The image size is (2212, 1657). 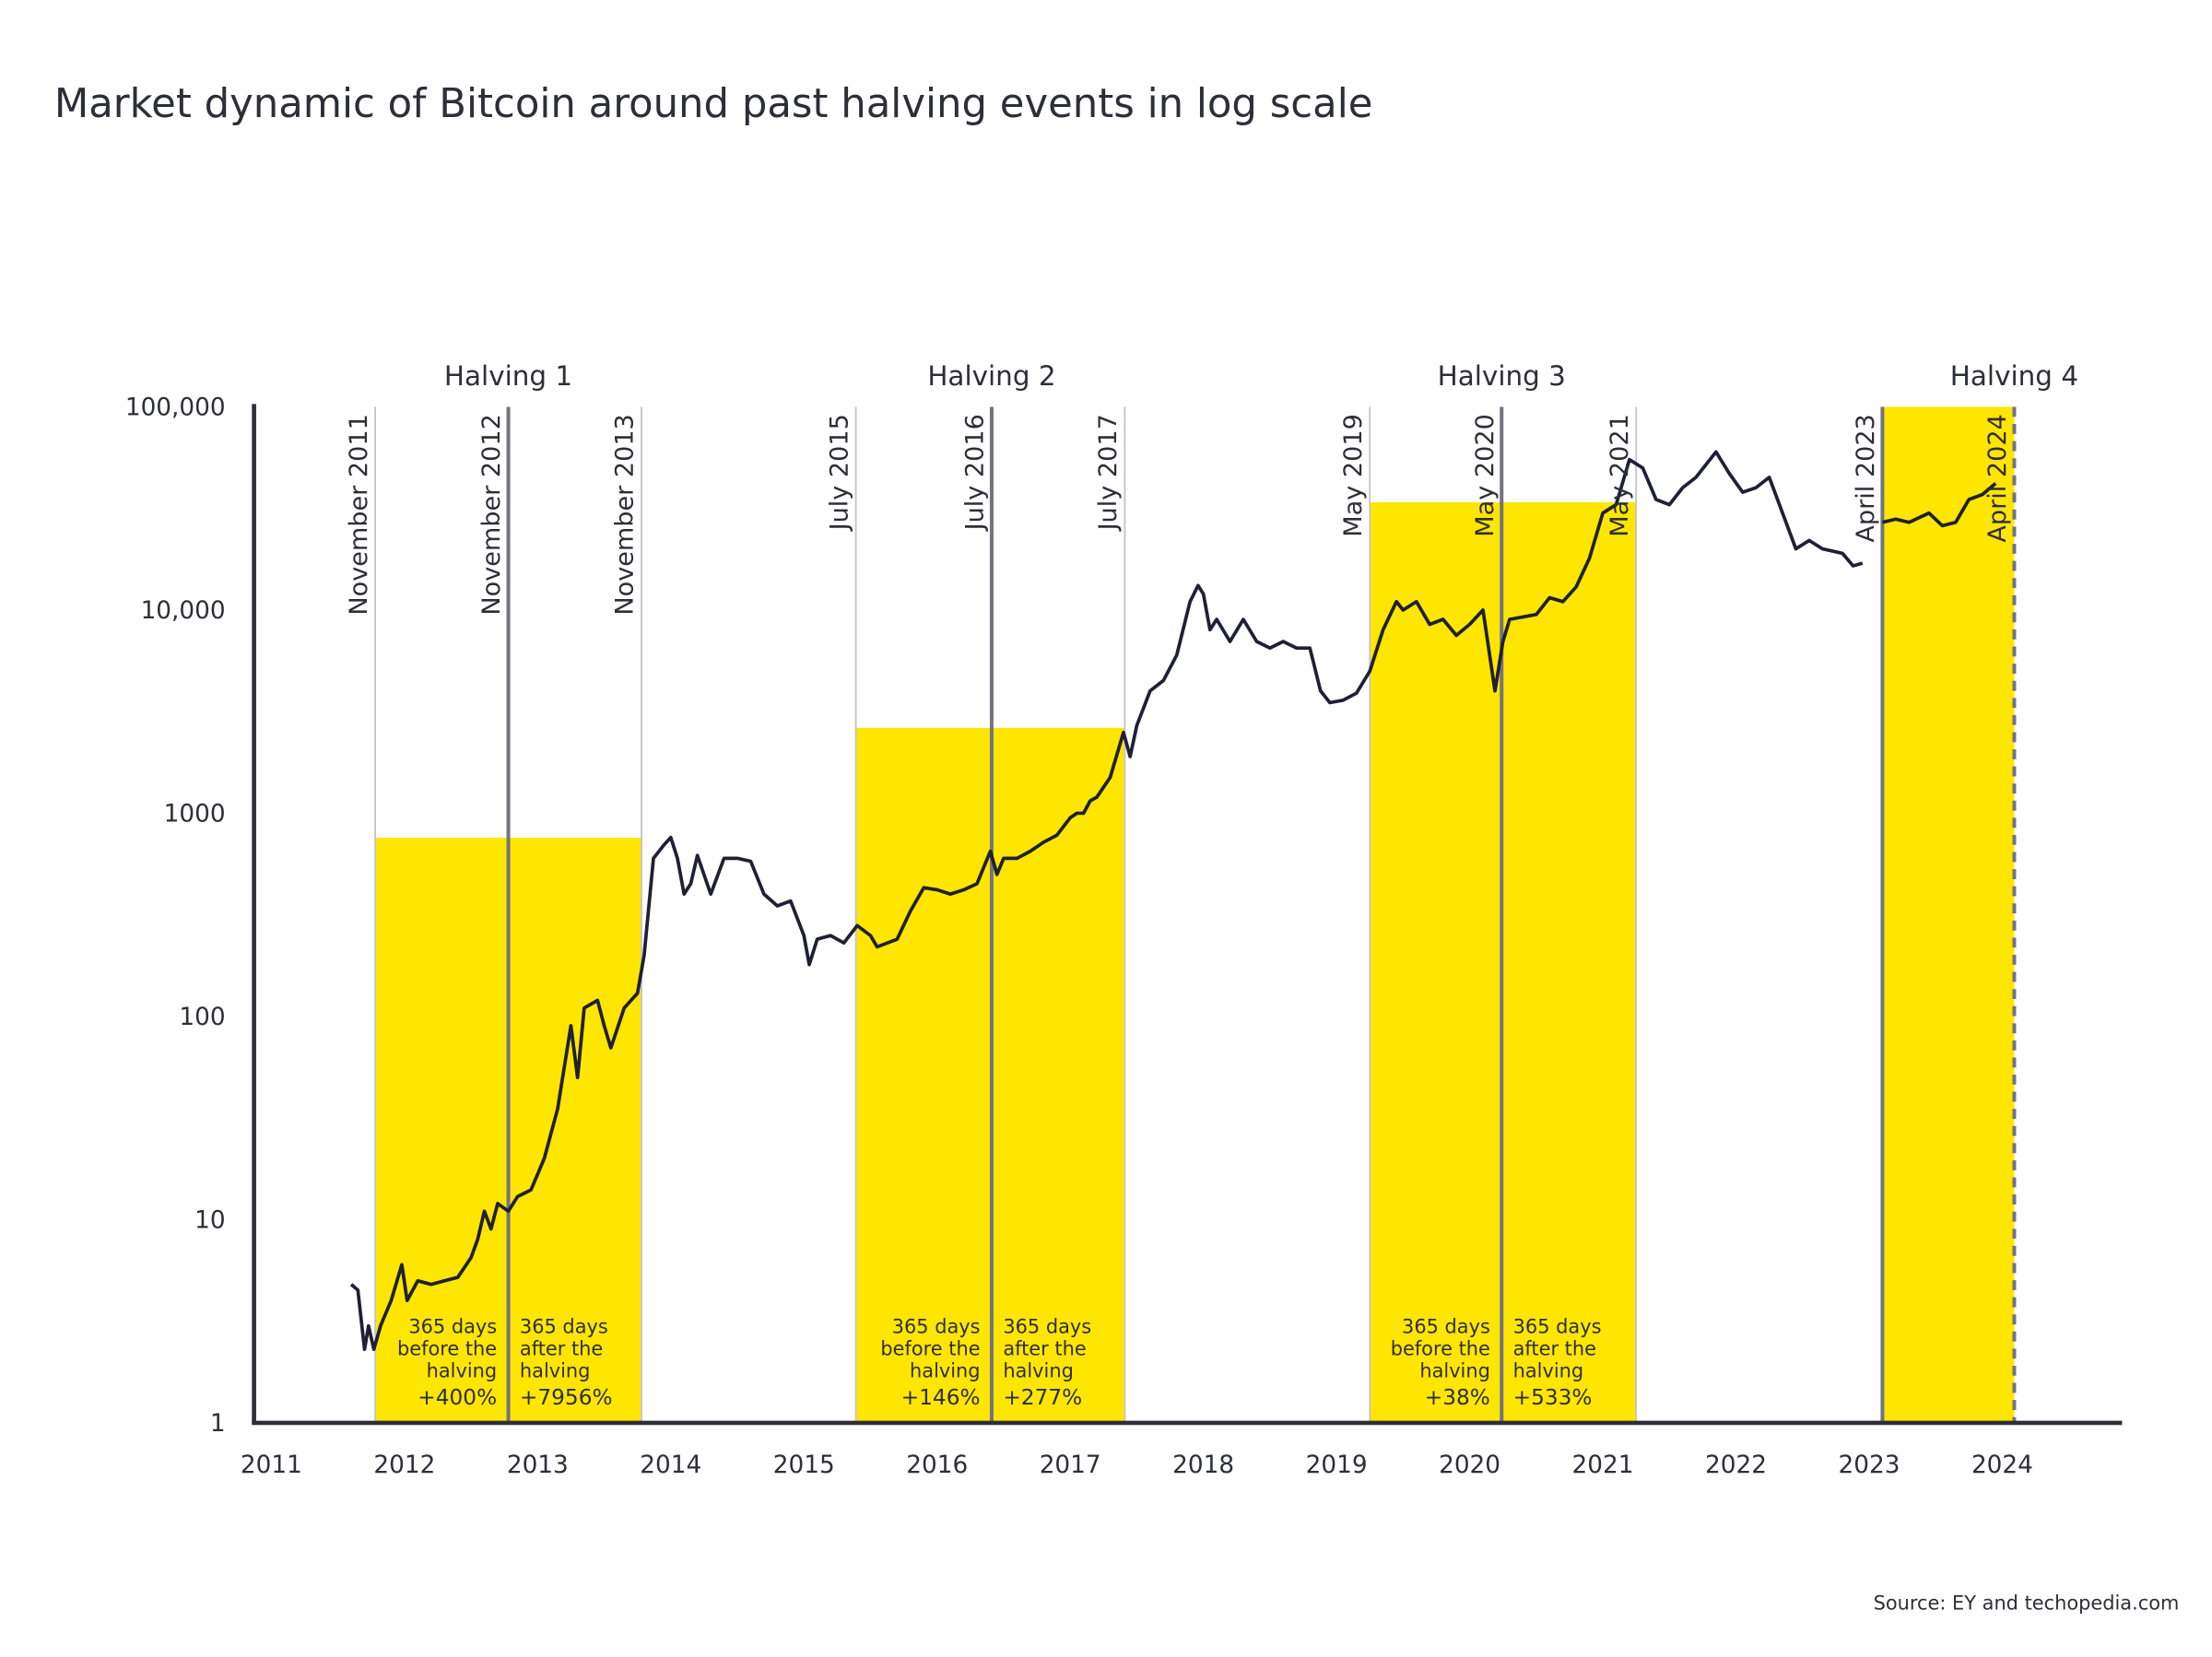 I want to click on y-tick-label: 100,000, so click(x=175, y=408).